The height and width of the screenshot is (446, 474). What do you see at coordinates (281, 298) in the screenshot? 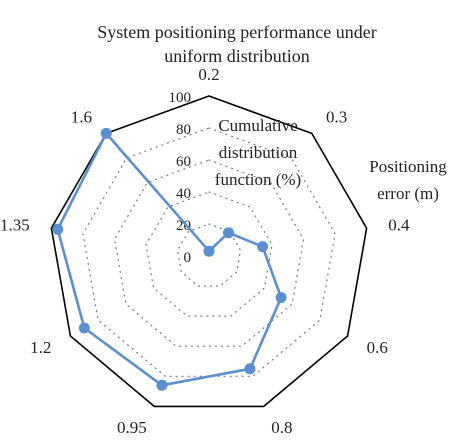
I see `data-point-0.6` at bounding box center [281, 298].